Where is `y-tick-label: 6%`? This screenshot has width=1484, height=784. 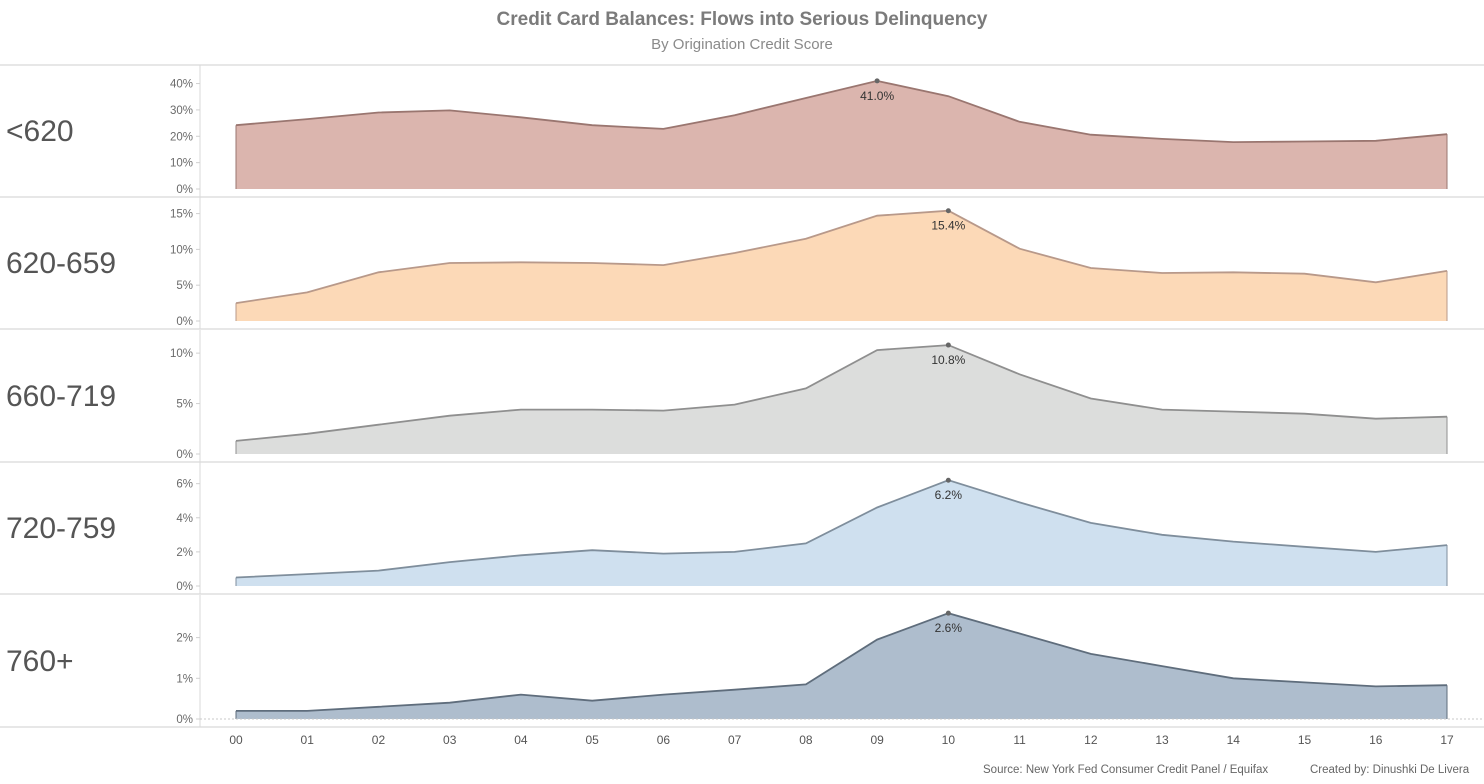
y-tick-label: 6% is located at coordinates (184, 485).